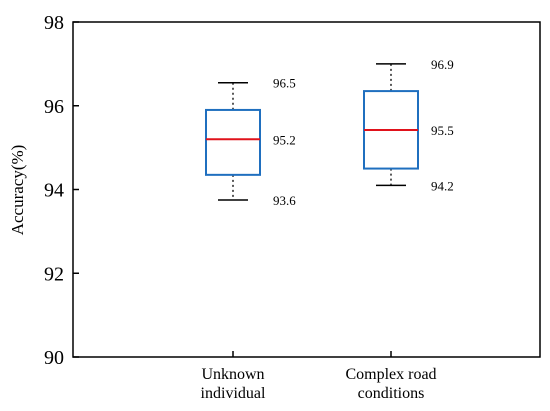 This screenshot has width=550, height=411. I want to click on x-category-label: Unknown, so click(232, 374).